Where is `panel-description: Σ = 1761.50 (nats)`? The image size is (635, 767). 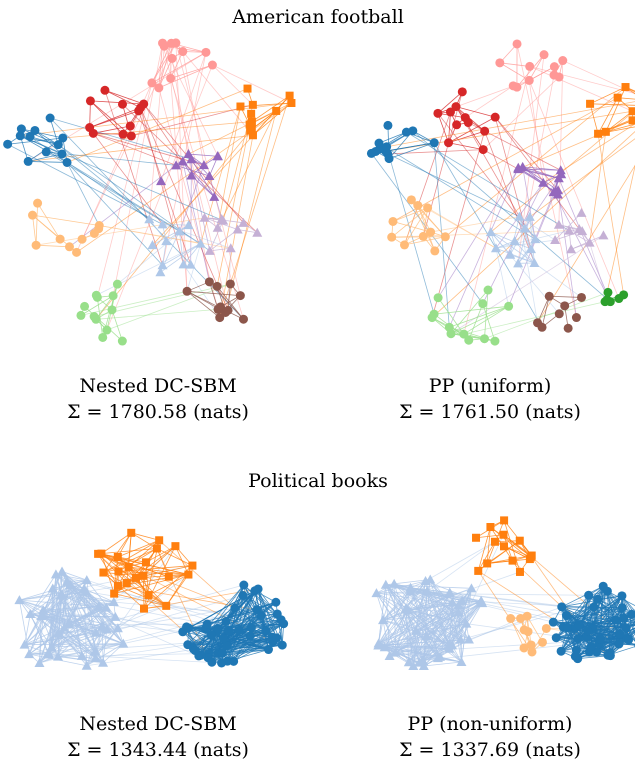 panel-description: Σ = 1761.50 (nats) is located at coordinates (490, 412).